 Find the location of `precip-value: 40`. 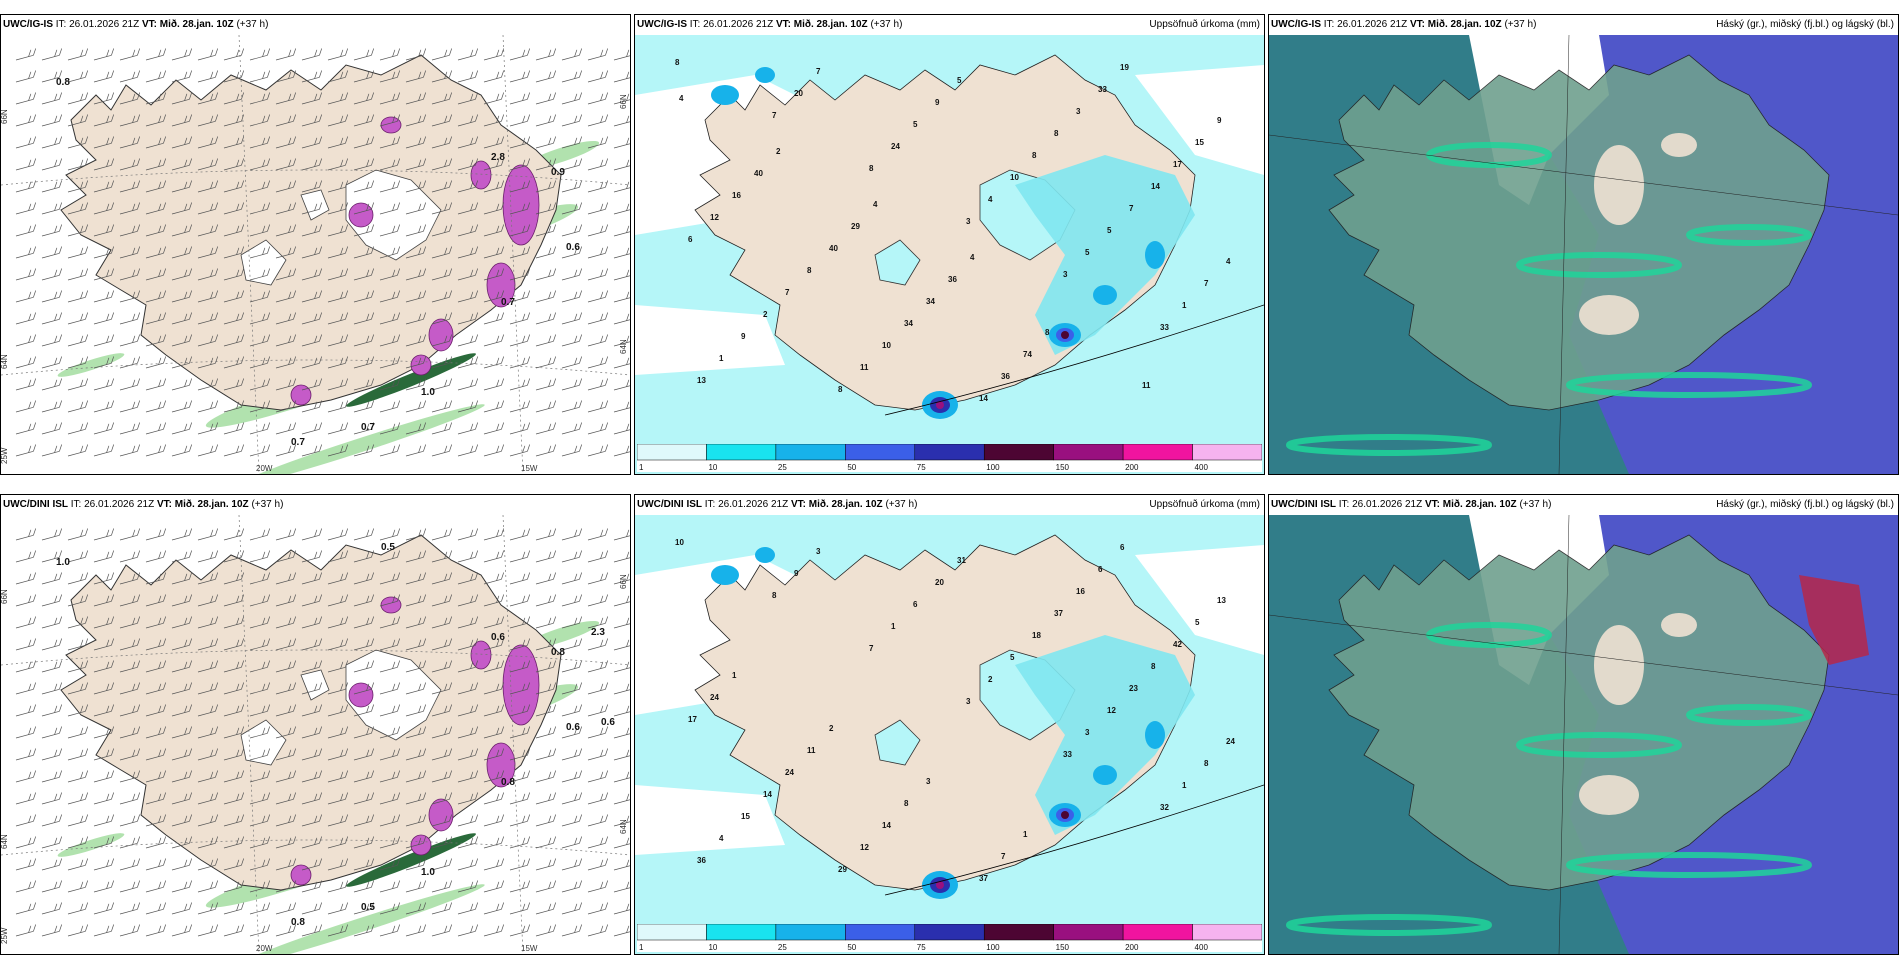

precip-value: 40 is located at coordinates (833, 248).